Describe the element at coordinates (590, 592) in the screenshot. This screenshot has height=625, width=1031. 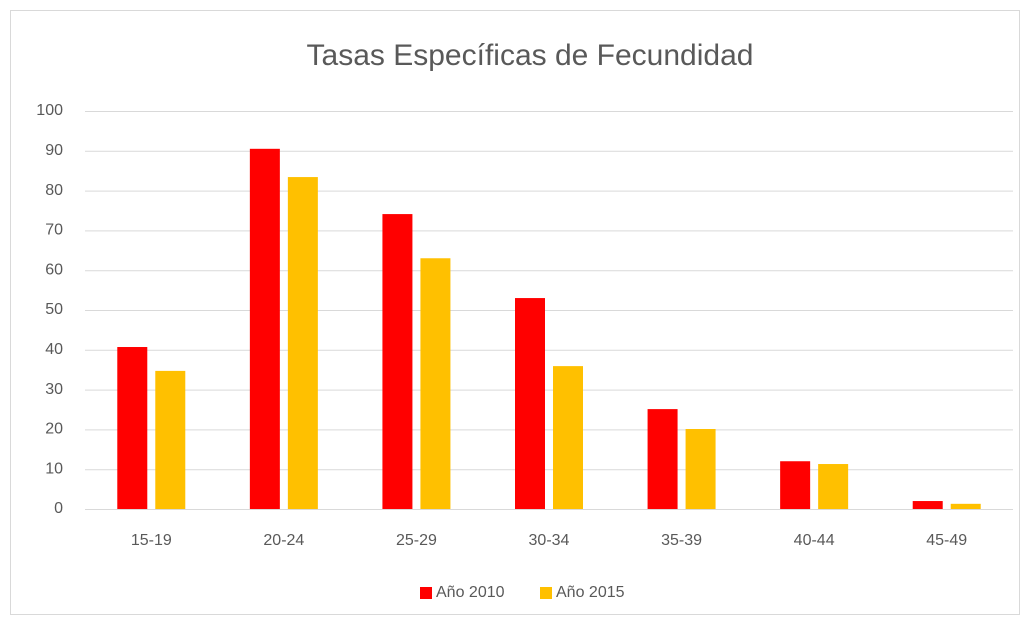
I see `legend-label: Año 2015` at that location.